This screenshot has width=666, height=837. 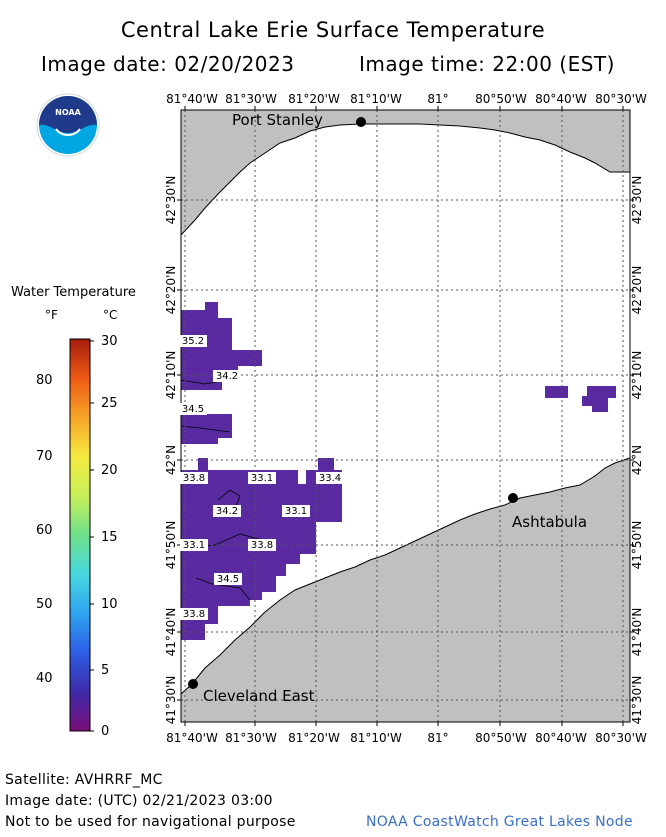 I want to click on legend-f-tick: 80, so click(x=44, y=380).